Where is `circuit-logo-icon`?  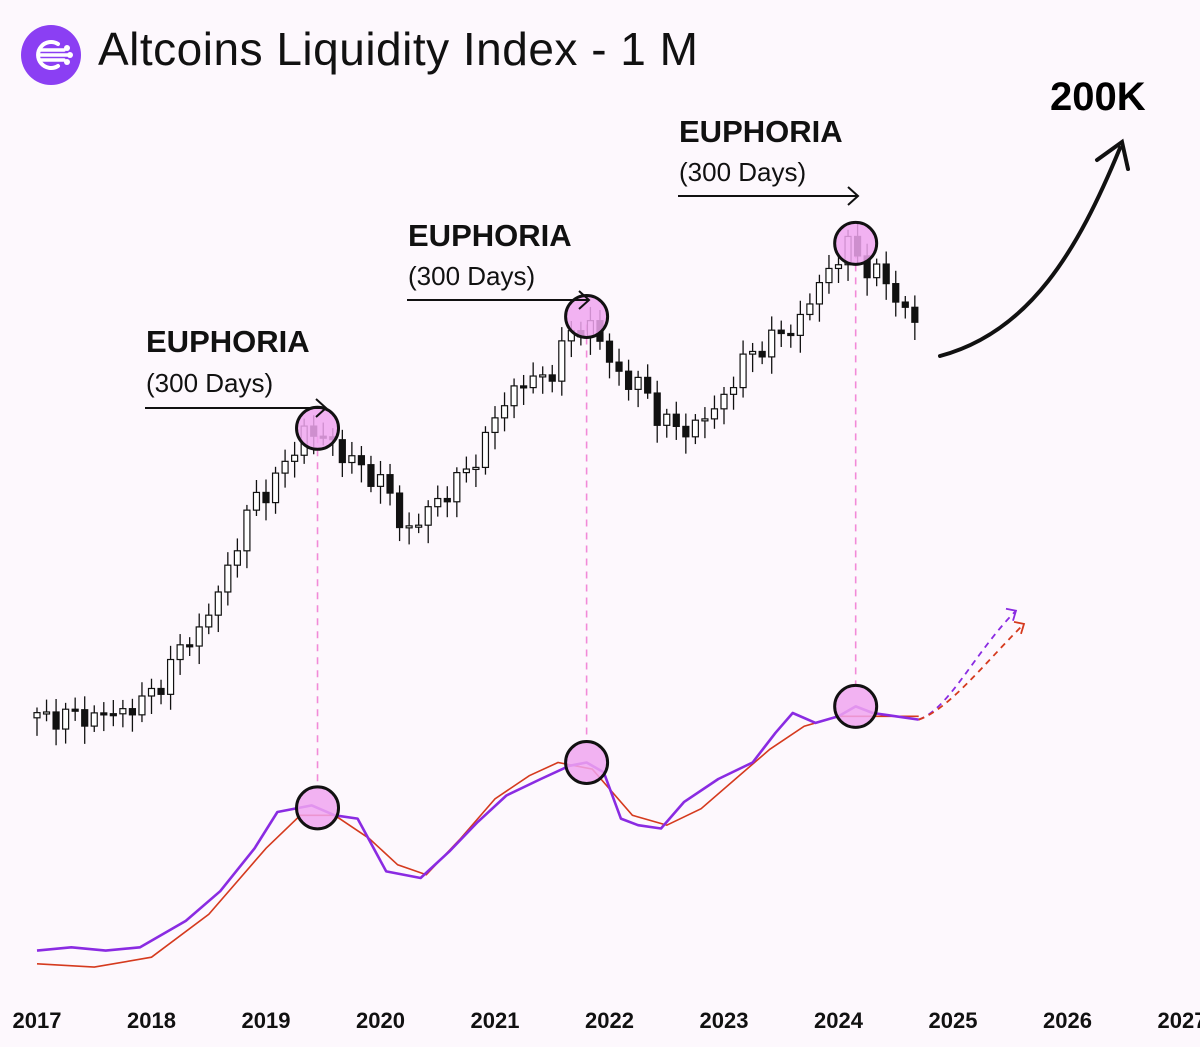
circuit-logo-icon is located at coordinates (51, 55).